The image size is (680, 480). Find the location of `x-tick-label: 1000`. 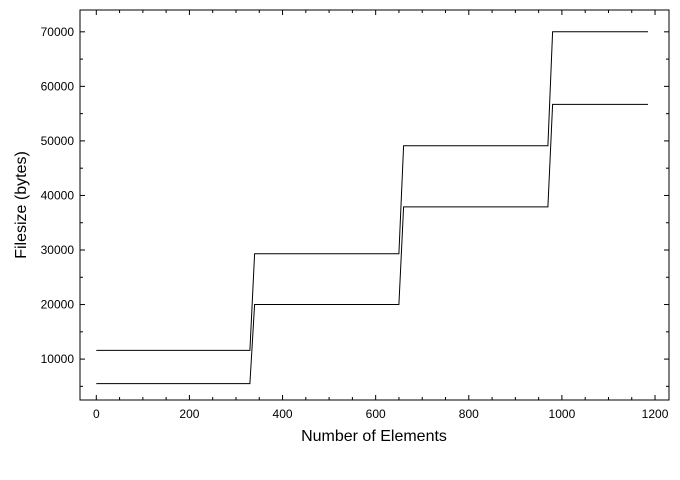

x-tick-label: 1000 is located at coordinates (562, 414).